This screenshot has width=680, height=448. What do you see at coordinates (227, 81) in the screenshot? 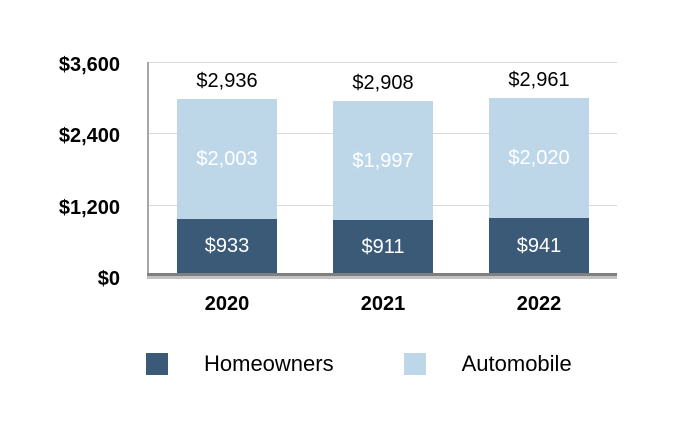
I see `bar-total-label: $2,936` at bounding box center [227, 81].